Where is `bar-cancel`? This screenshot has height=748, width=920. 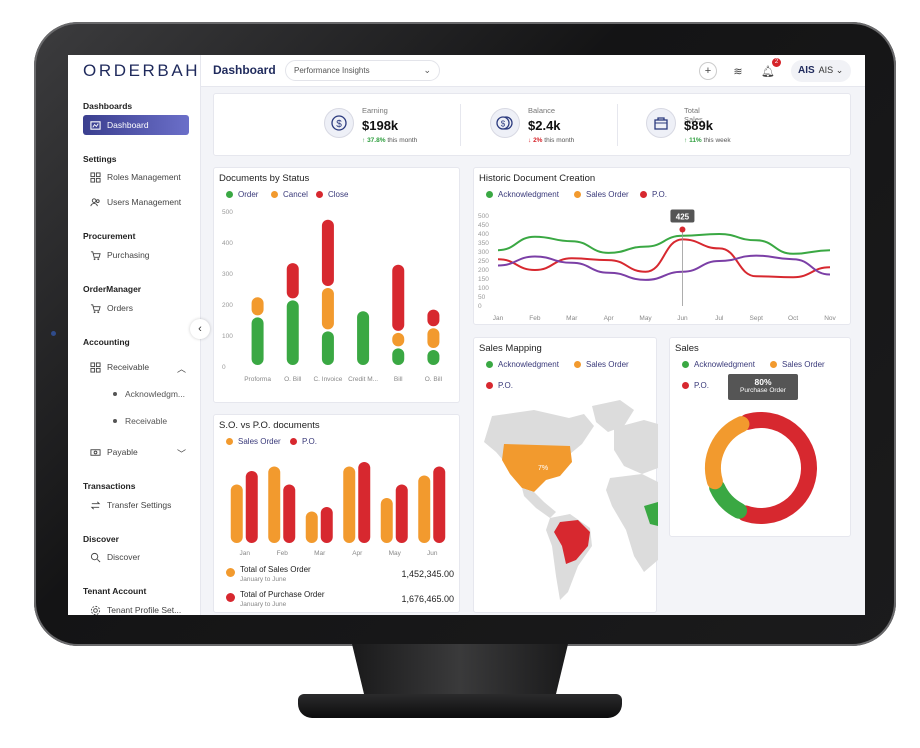 bar-cancel is located at coordinates (257, 306).